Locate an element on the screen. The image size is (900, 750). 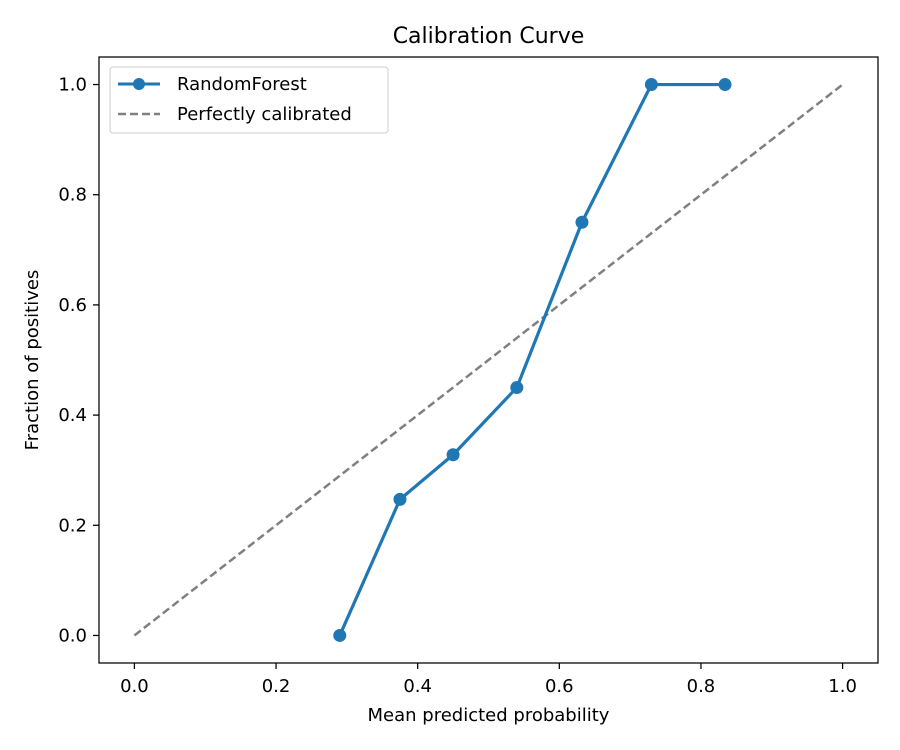
y-tick-label: 0.2 is located at coordinates (72, 525).